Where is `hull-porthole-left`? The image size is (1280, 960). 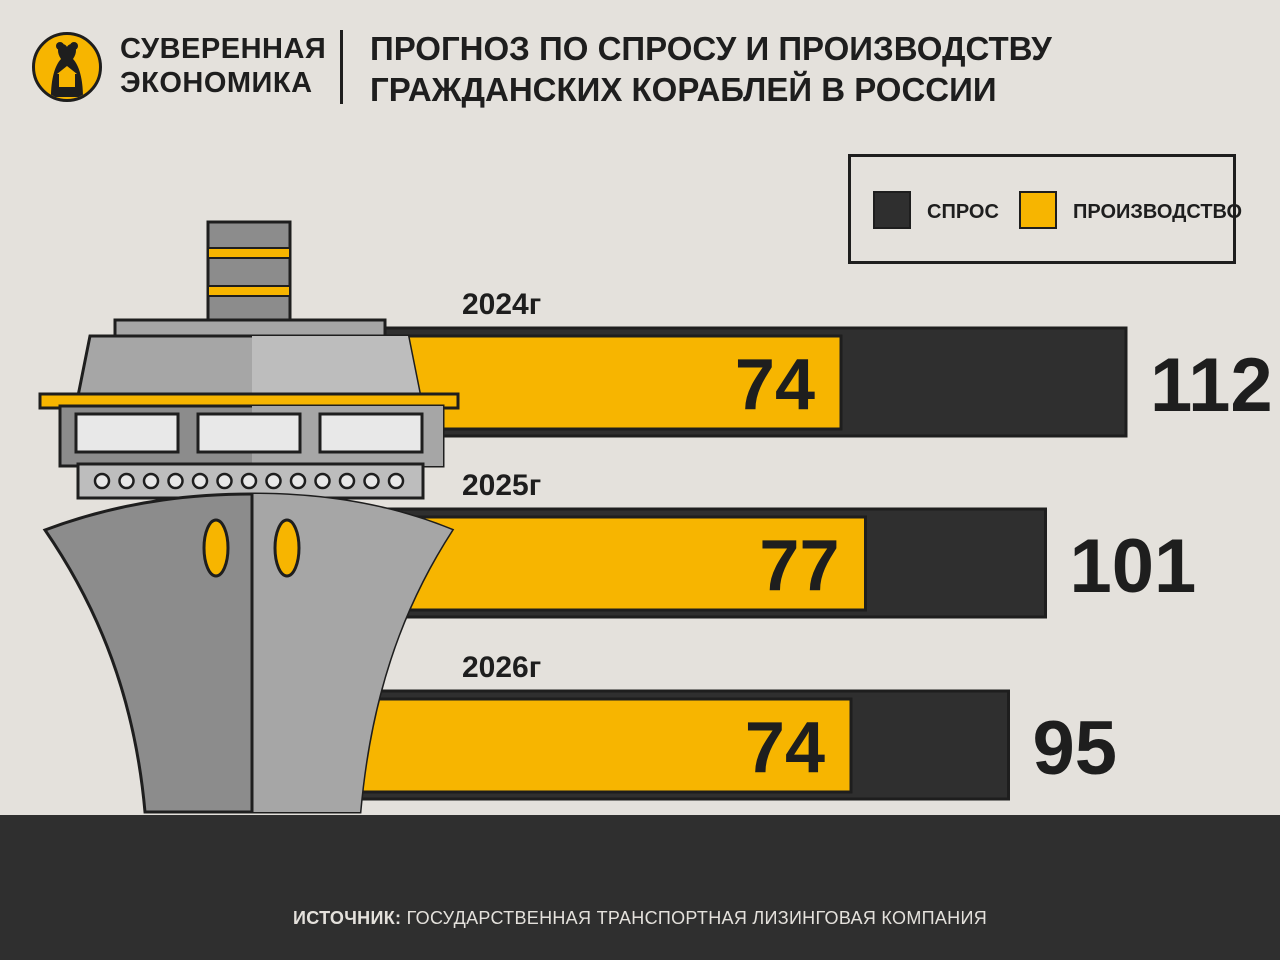 hull-porthole-left is located at coordinates (216, 548).